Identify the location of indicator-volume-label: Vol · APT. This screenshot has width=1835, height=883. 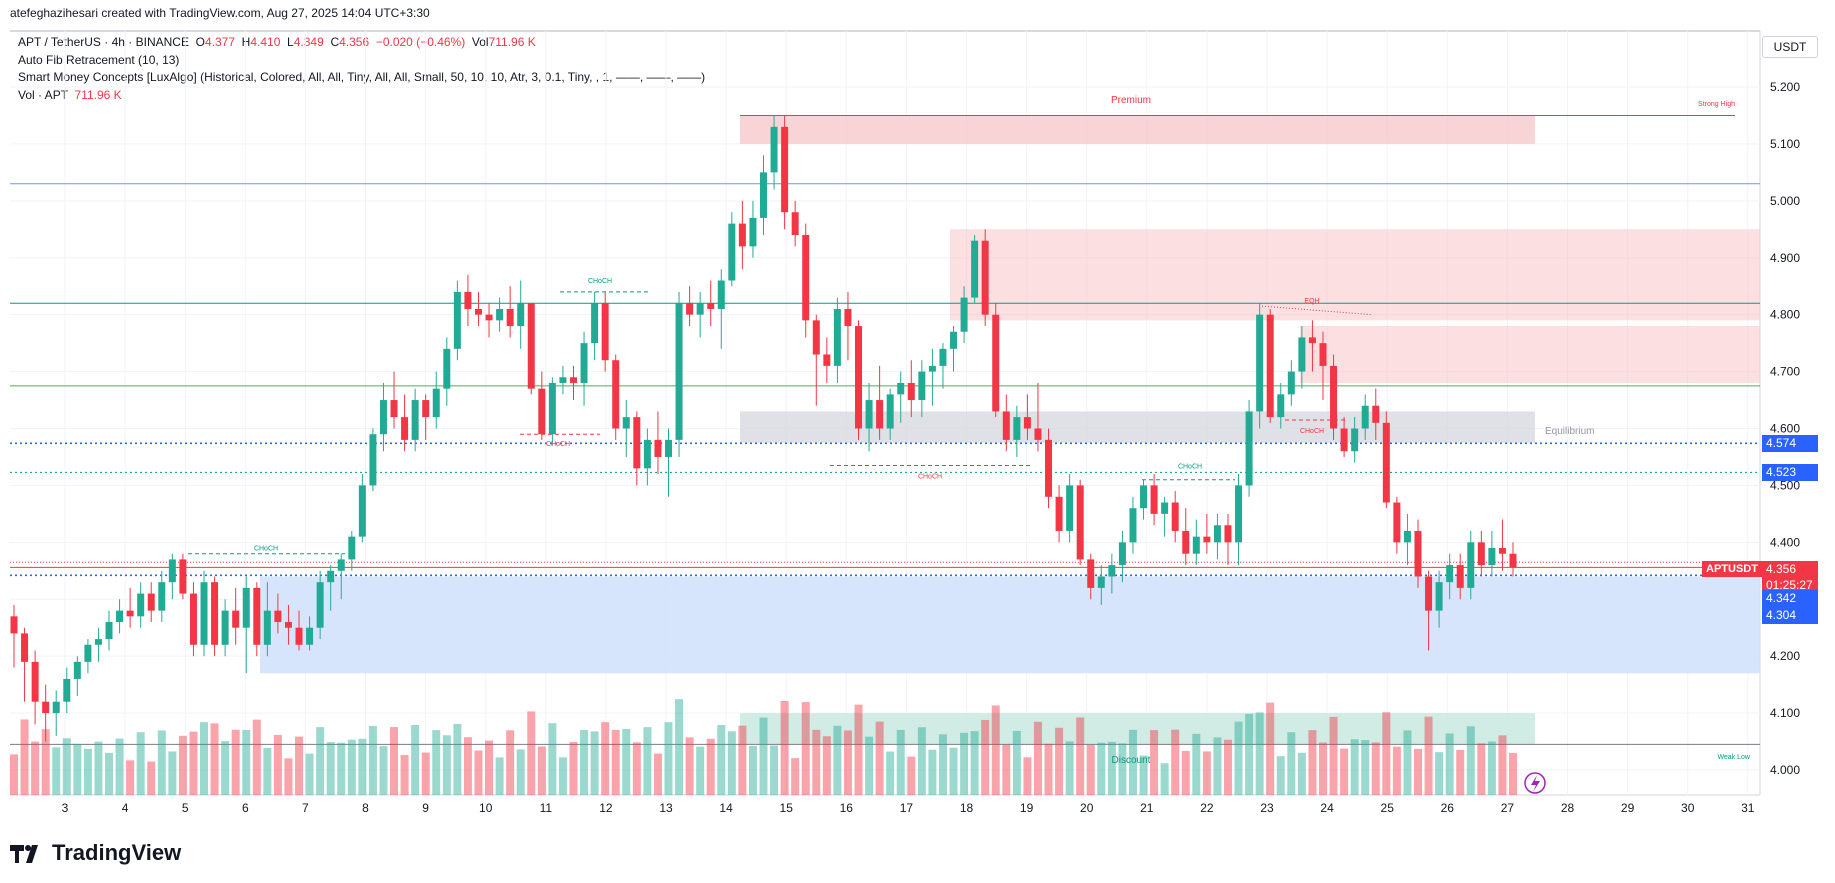
(43, 94).